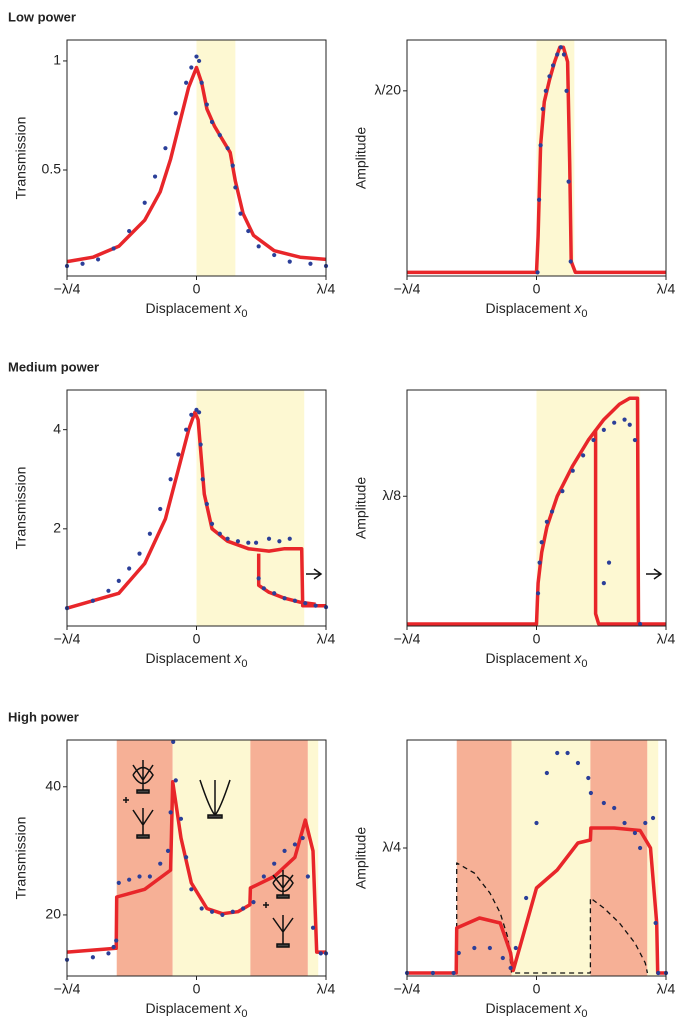 The height and width of the screenshot is (1030, 677). Describe the element at coordinates (57, 428) in the screenshot. I see `y-tick-label: 4` at that location.